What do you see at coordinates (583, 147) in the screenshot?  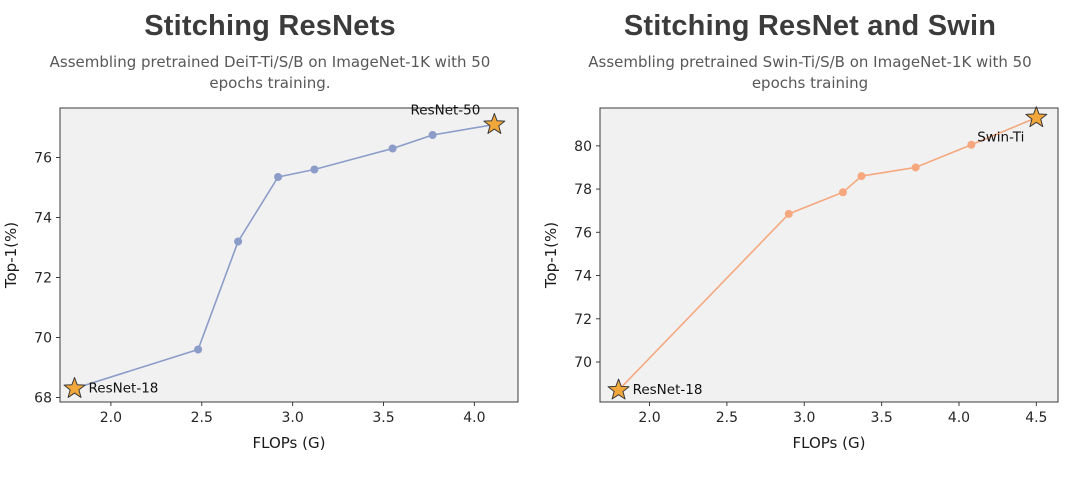 I see `y-tick-label: 80` at bounding box center [583, 147].